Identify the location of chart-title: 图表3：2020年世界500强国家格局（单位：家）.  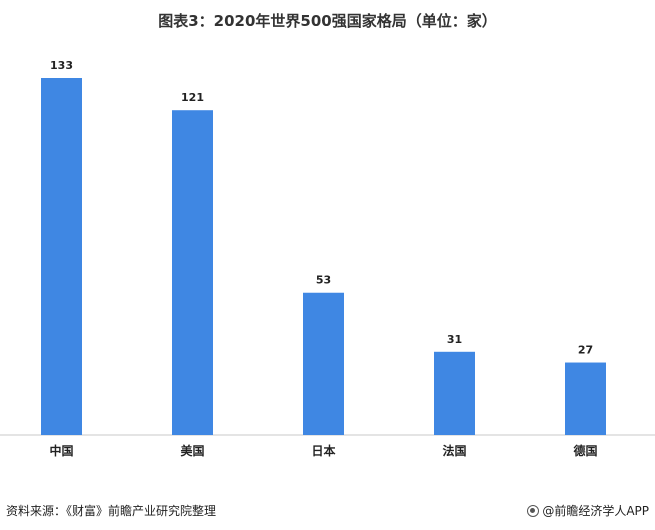
(327, 21).